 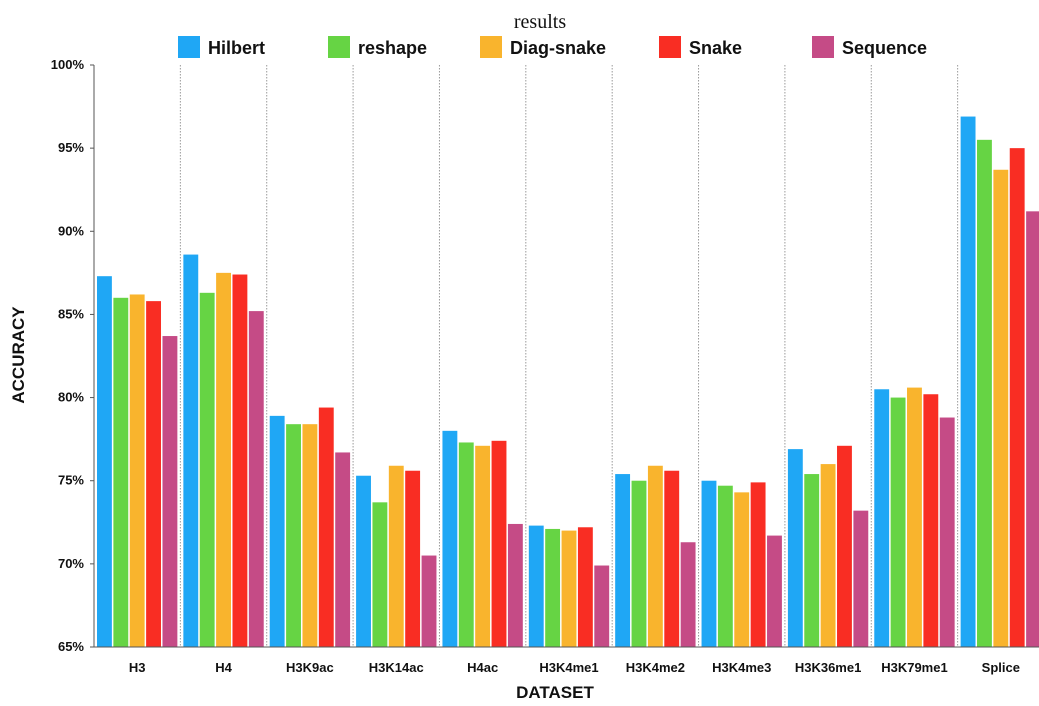 What do you see at coordinates (72, 355) in the screenshot?
I see `y-axis-ticks: 65% 70% 75% 80% 85% 90% 95% 100%` at bounding box center [72, 355].